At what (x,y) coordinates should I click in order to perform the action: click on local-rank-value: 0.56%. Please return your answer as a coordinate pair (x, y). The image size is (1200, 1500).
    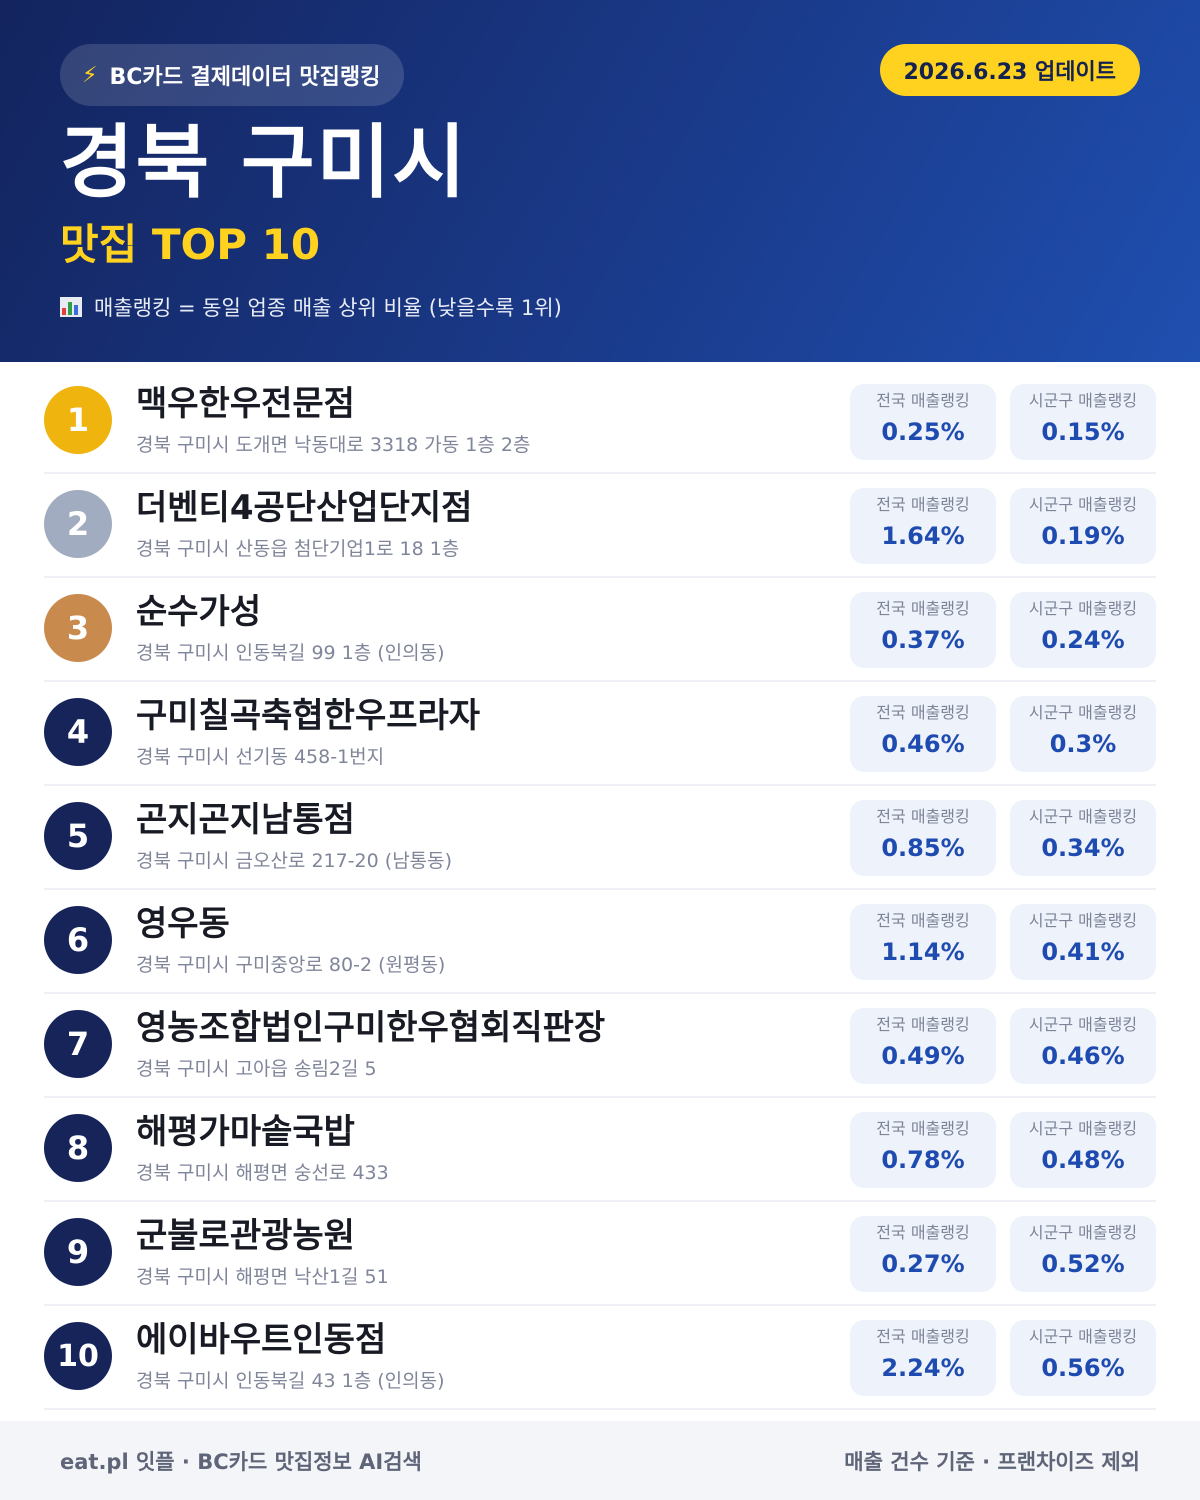
    Looking at the image, I should click on (1083, 1368).